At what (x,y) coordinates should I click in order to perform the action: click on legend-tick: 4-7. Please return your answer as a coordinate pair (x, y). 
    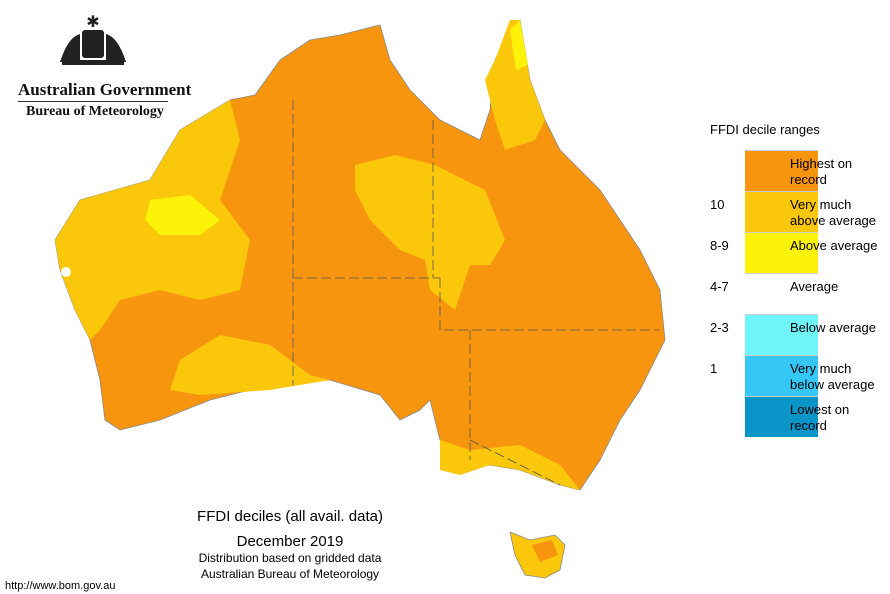
    Looking at the image, I should click on (719, 286).